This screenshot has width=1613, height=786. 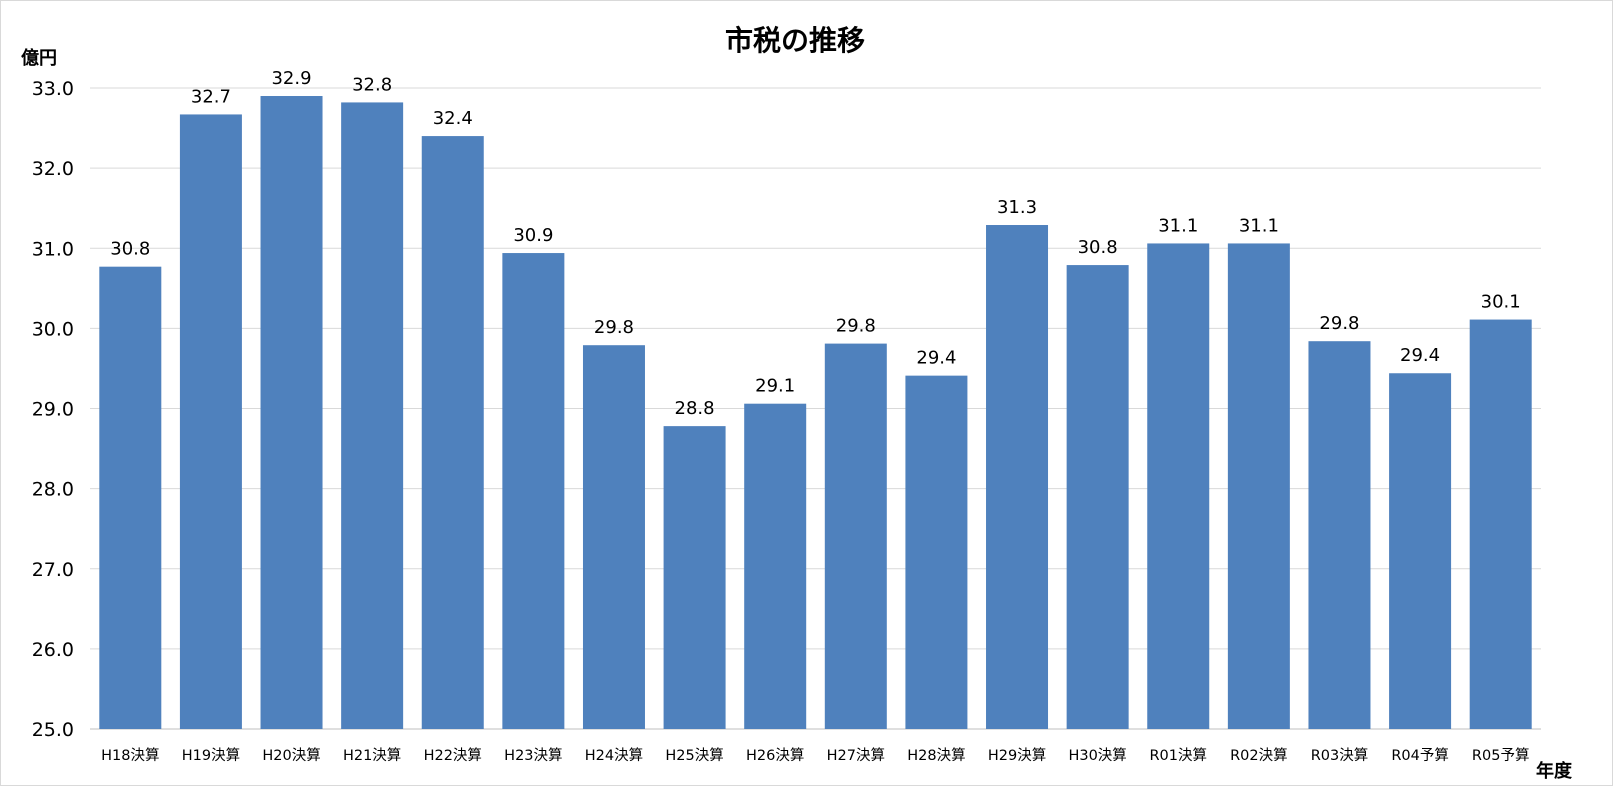 What do you see at coordinates (694, 755) in the screenshot?
I see `x-tick-label: H25決算` at bounding box center [694, 755].